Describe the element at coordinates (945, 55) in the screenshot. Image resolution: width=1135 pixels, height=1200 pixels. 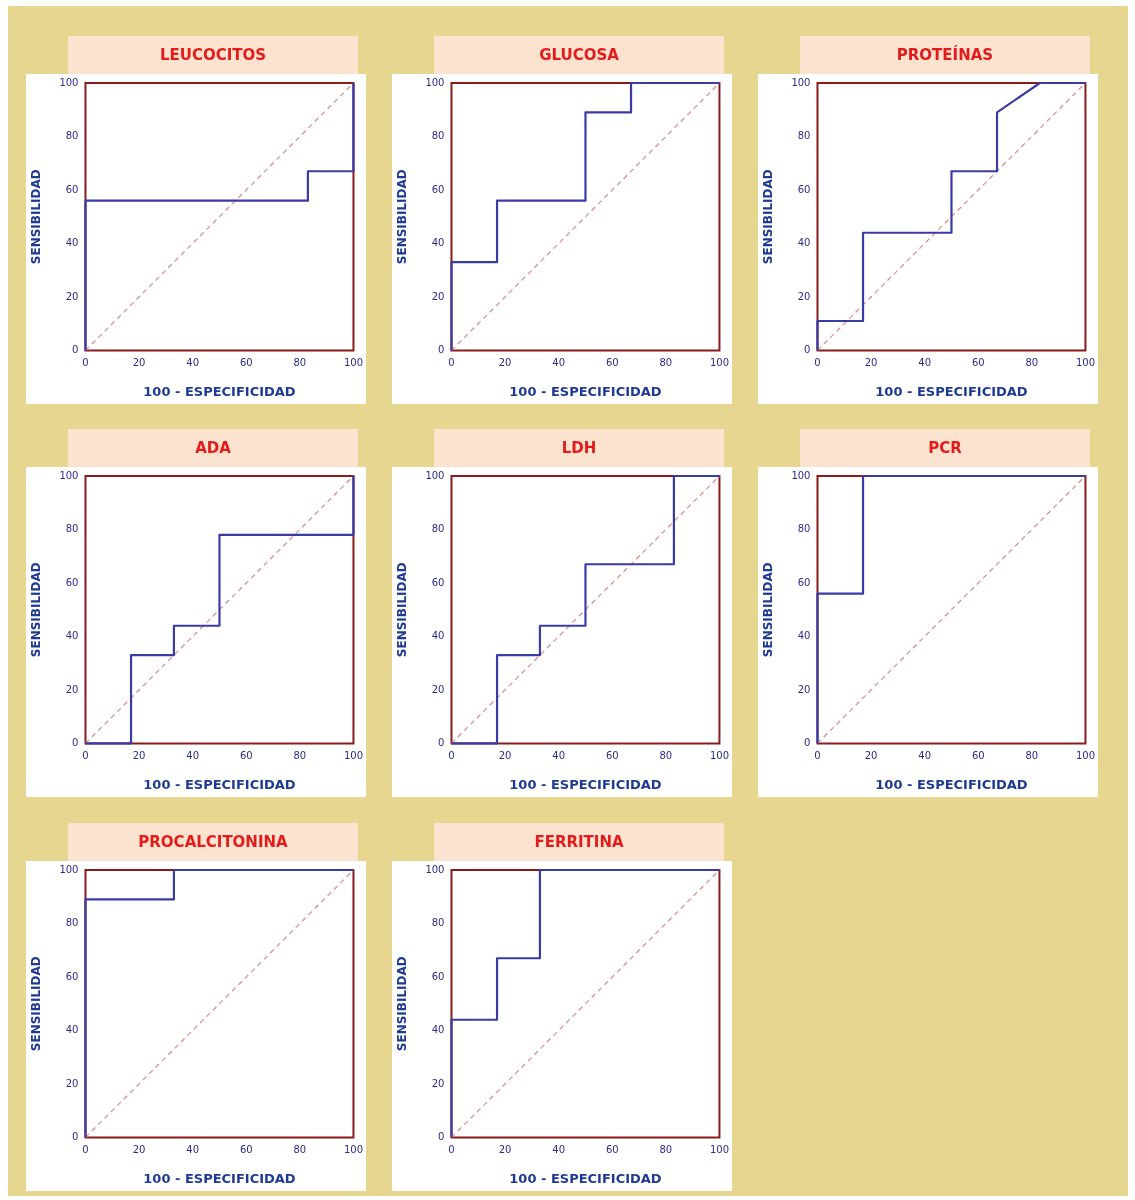
I see `chart-title: PROTEÍNAS` at that location.